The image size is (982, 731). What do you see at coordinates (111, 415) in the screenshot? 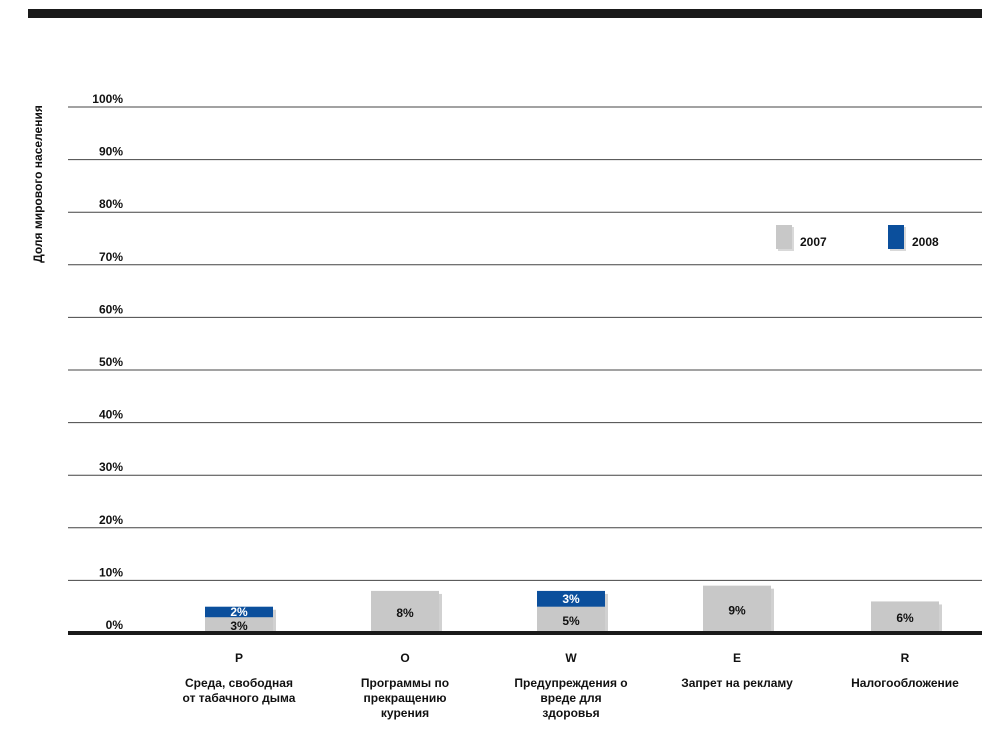
I see `y-tick-label: 40%` at bounding box center [111, 415].